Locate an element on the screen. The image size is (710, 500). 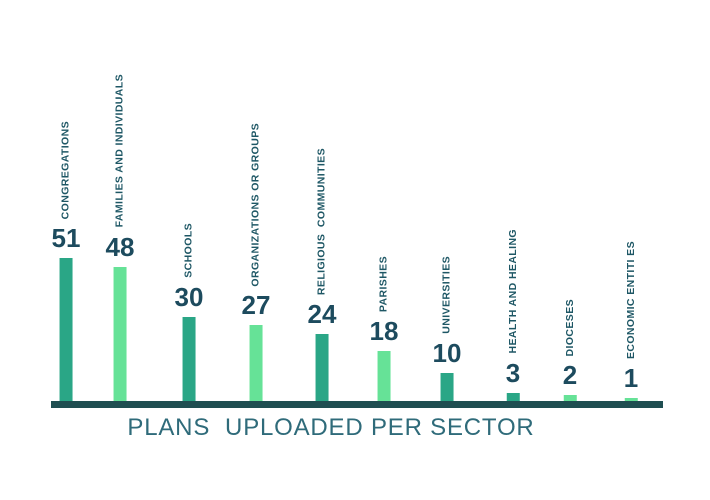
category-label: CONGREGATIONS is located at coordinates (65, 170).